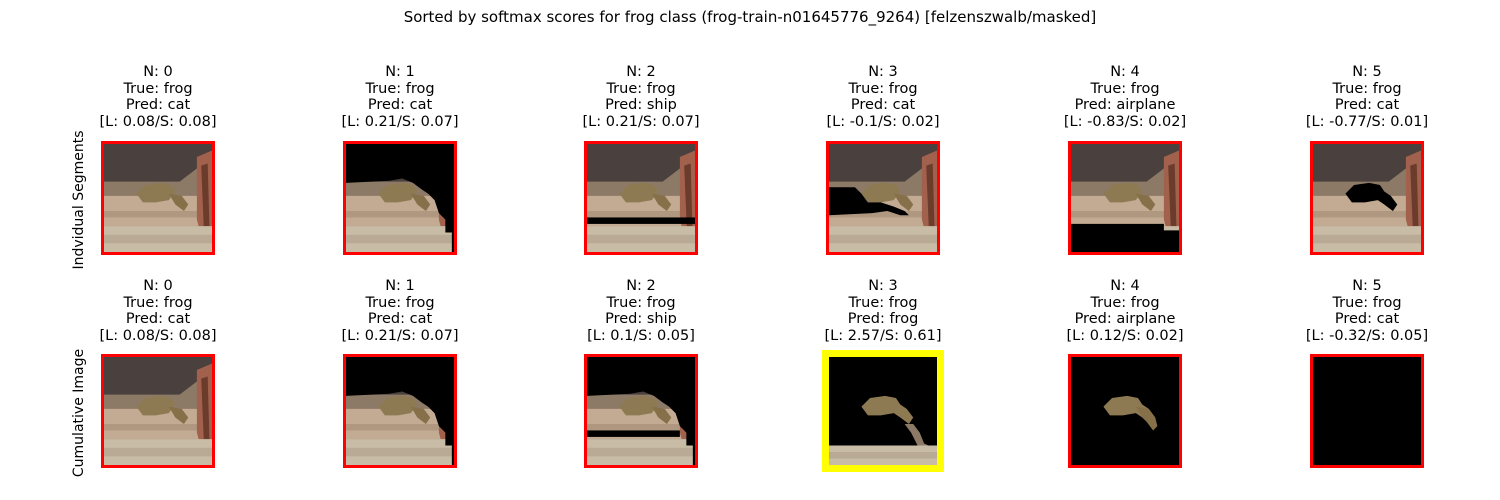 The image size is (1500, 500). I want to click on row-label-cumulative: Cumulative Image, so click(79, 413).